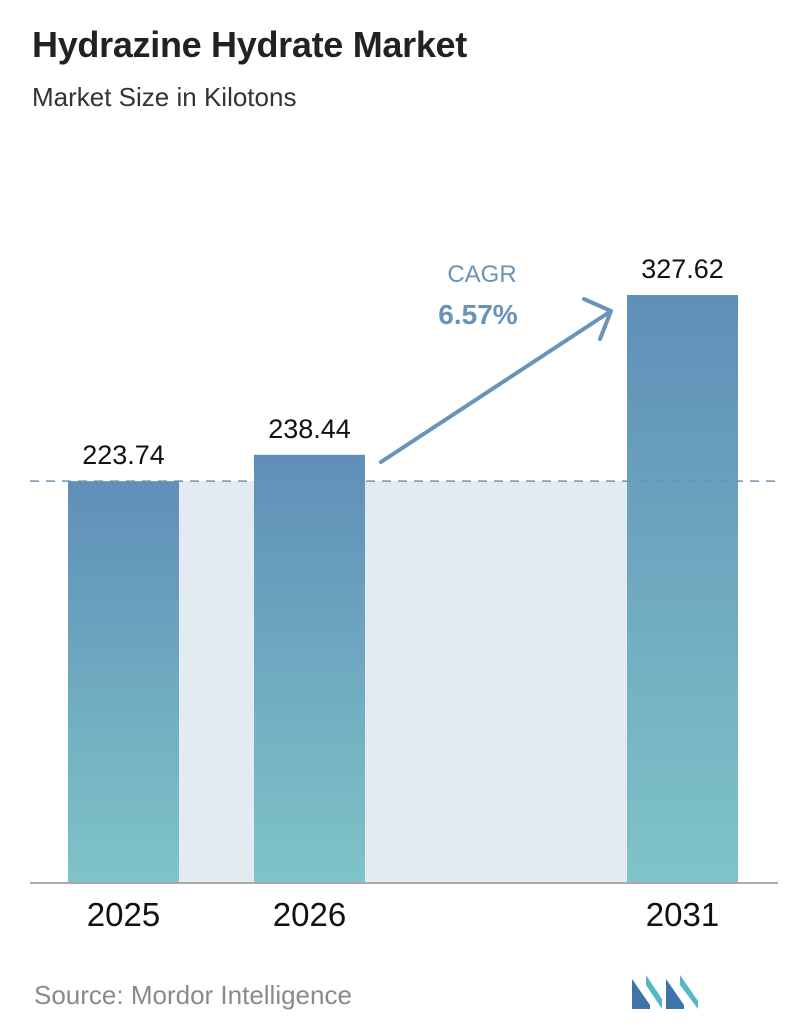  Describe the element at coordinates (682, 269) in the screenshot. I see `data-label-2031: 327.62` at that location.